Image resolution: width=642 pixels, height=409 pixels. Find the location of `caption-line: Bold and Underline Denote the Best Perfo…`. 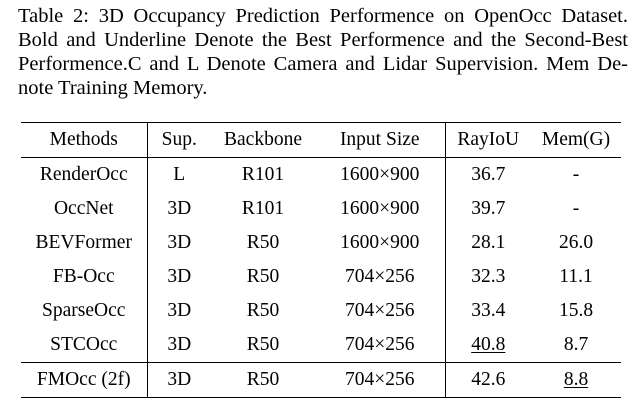

caption-line: Bold and Underline Denote the Best Perfo… is located at coordinates (323, 40).